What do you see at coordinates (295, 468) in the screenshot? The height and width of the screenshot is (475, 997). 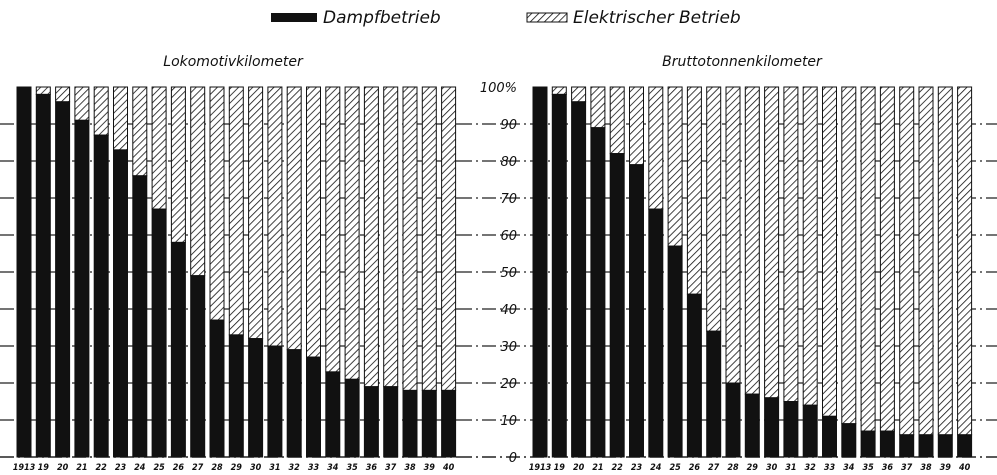 I see `x-tick-32: 32` at bounding box center [295, 468].